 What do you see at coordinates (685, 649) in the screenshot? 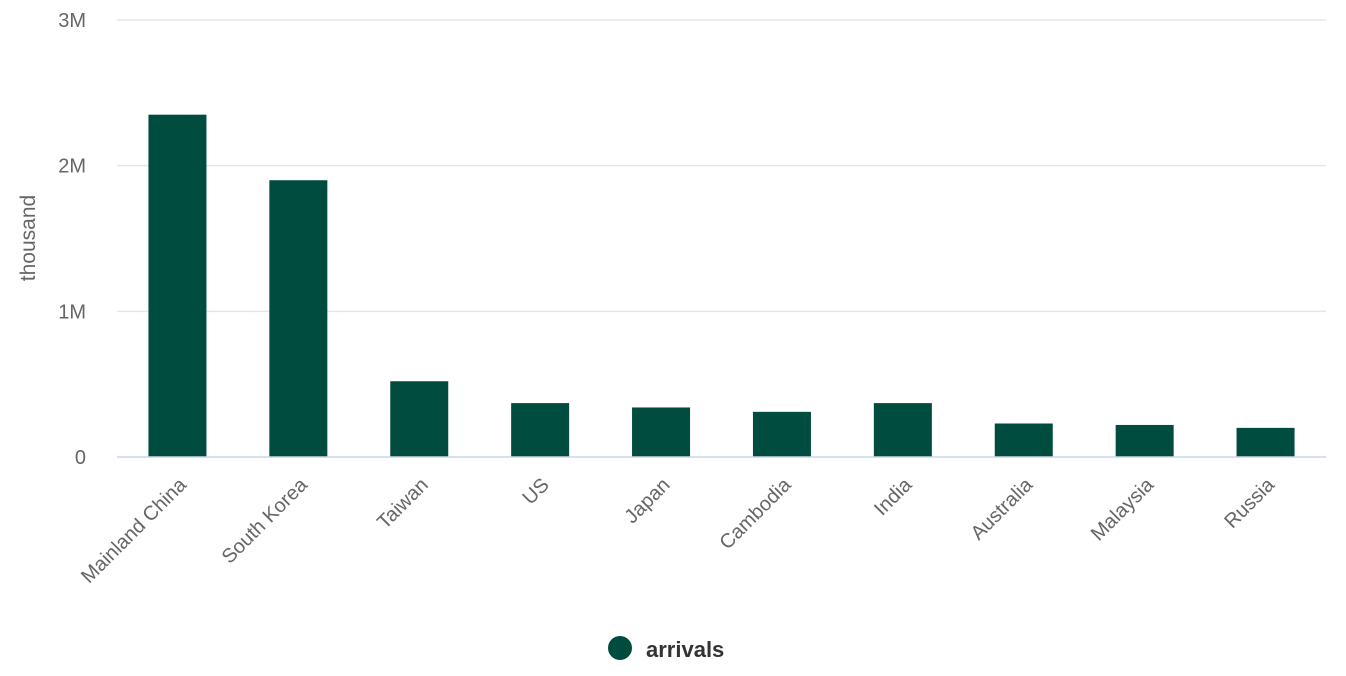
I see `legend-label-arrivals: arrivals` at bounding box center [685, 649].